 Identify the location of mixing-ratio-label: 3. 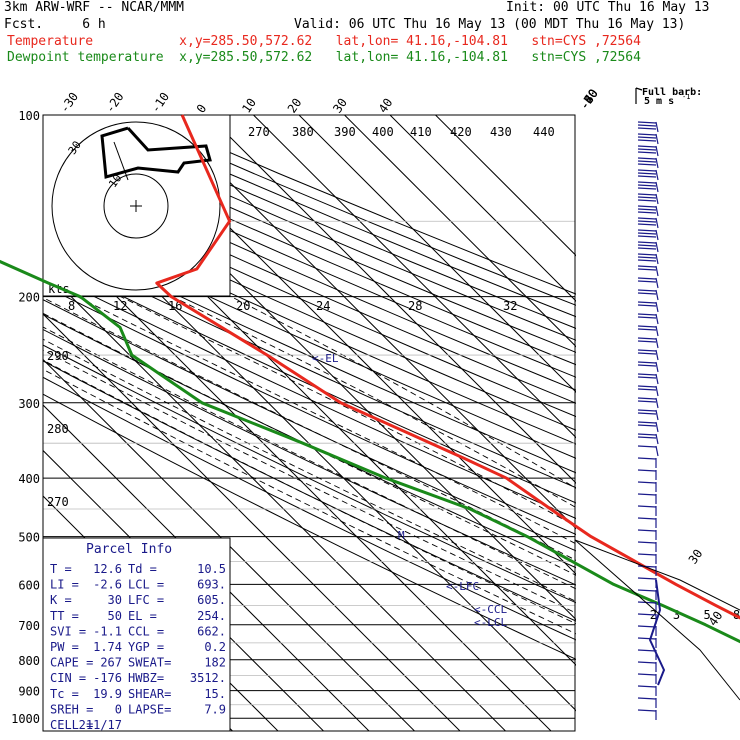
(676, 615).